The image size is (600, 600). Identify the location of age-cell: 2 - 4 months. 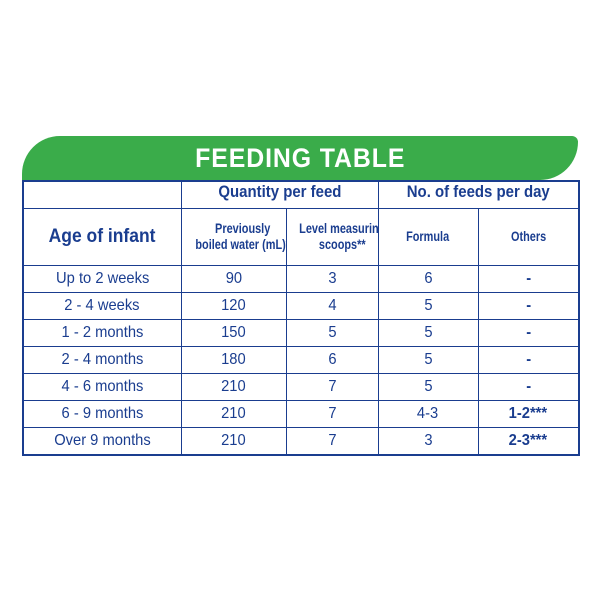
(102, 359).